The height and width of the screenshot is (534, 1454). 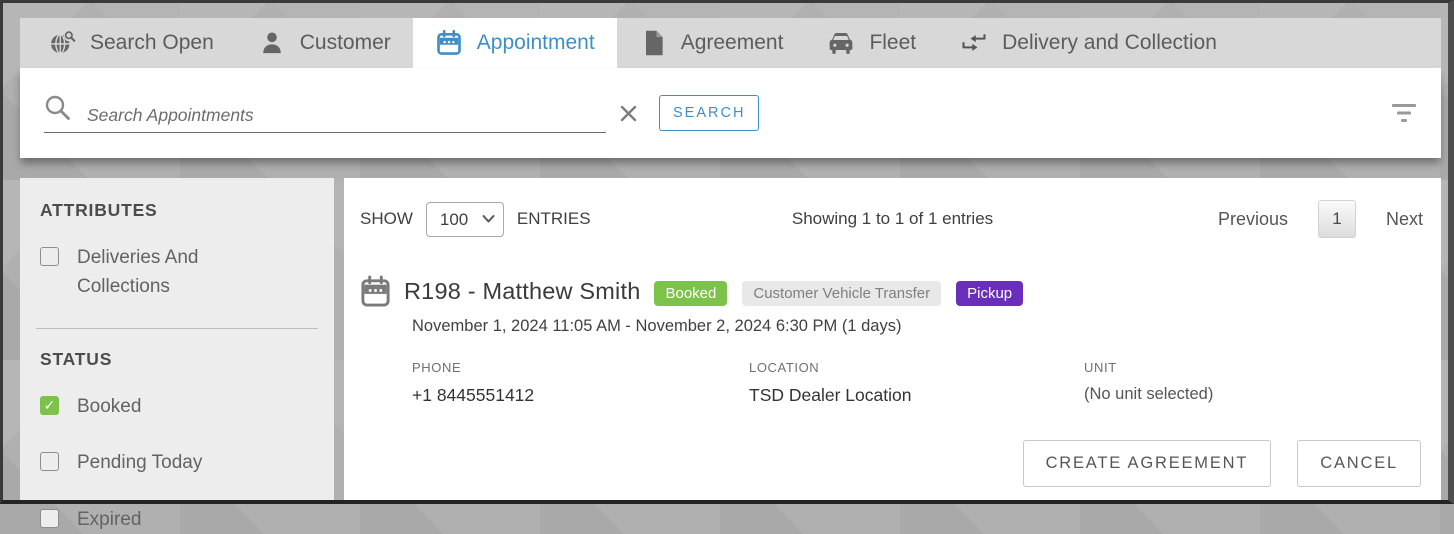 I want to click on search-field, so click(x=325, y=113).